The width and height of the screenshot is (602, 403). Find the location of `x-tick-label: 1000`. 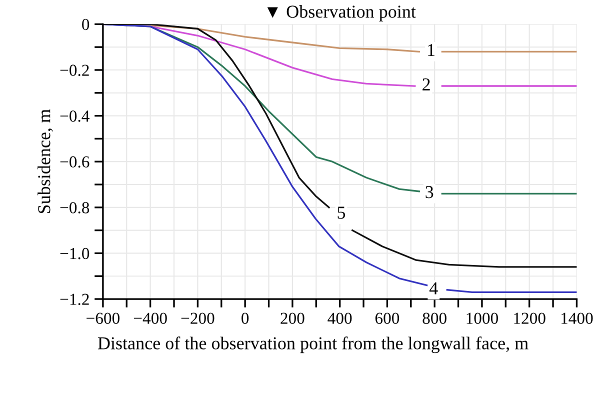

x-tick-label: 1000 is located at coordinates (482, 318).